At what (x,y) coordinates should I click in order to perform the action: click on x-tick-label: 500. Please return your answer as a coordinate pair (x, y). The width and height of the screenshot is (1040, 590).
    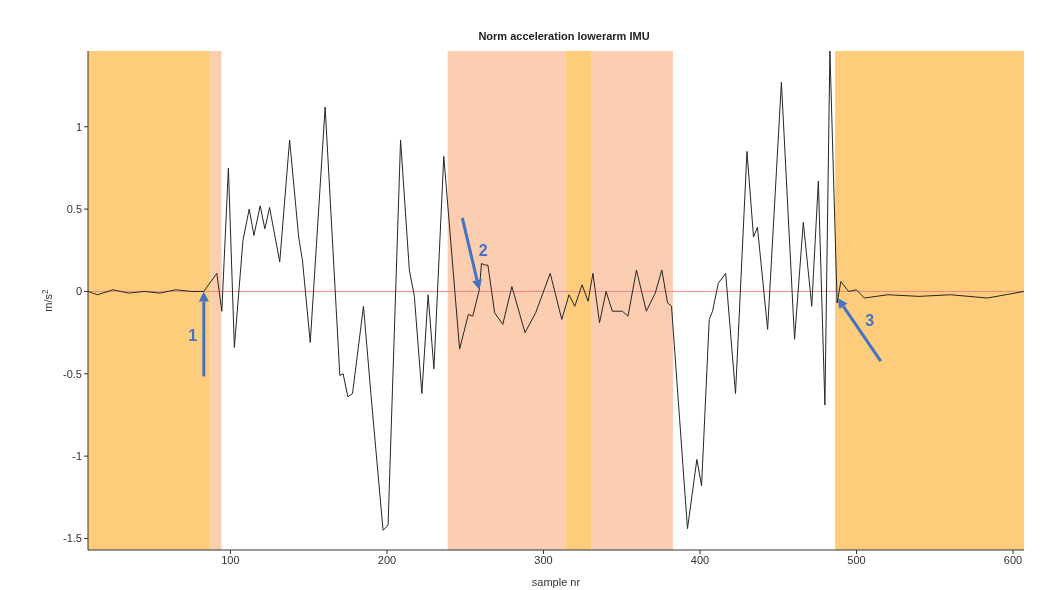
    Looking at the image, I should click on (856, 559).